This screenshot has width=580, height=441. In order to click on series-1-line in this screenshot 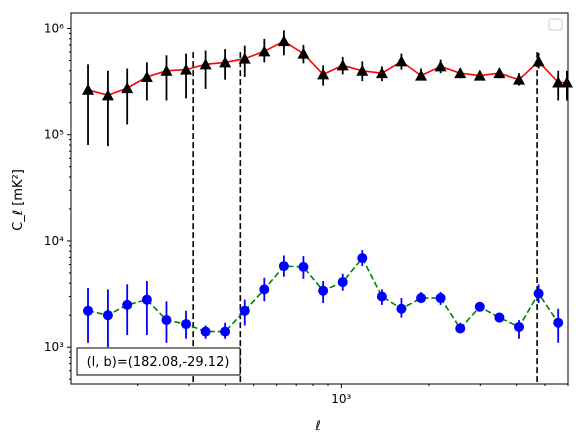, I will do `click(327, 68)`.